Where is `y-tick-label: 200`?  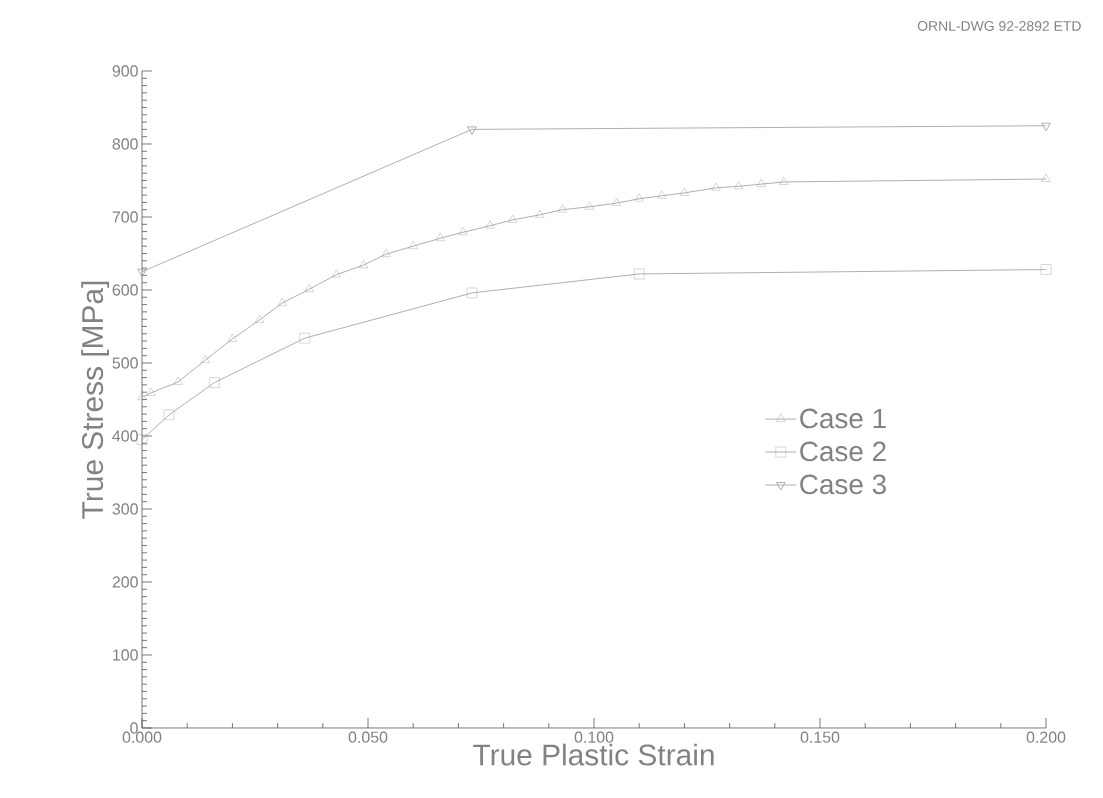
y-tick-label: 200 is located at coordinates (125, 582).